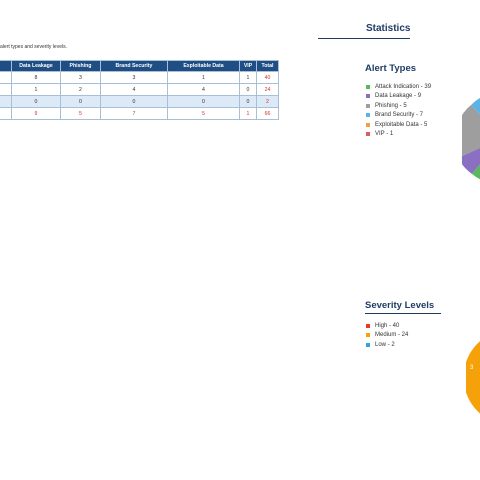  What do you see at coordinates (471, 131) in the screenshot?
I see `pie-slice-phishing` at bounding box center [471, 131].